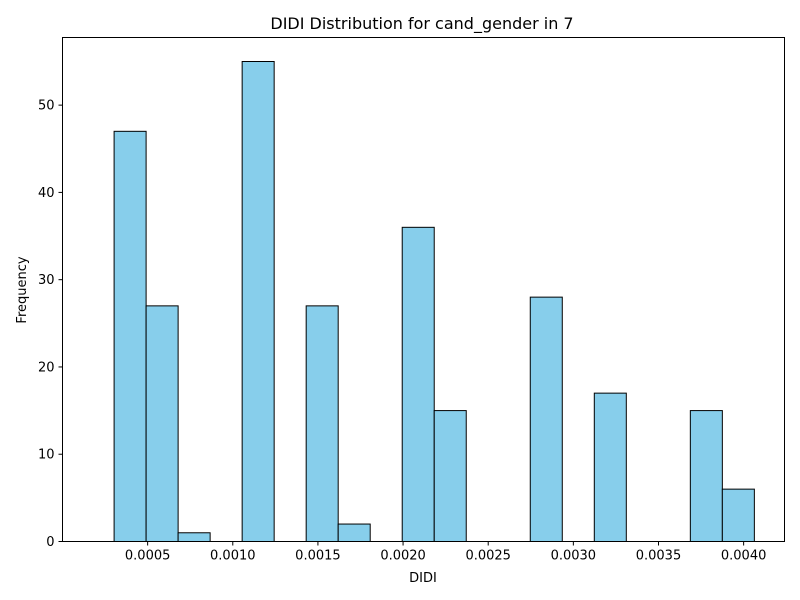 The height and width of the screenshot is (600, 800). I want to click on x-axis-label: DIDI, so click(423, 578).